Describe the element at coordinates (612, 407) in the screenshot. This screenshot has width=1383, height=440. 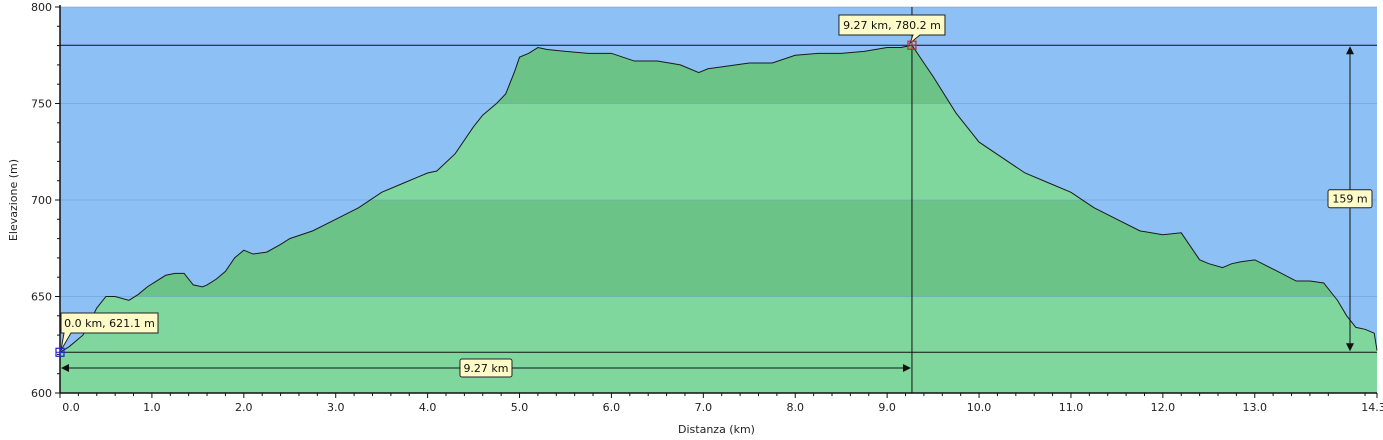
I see `x-tick-label: 6.0` at that location.